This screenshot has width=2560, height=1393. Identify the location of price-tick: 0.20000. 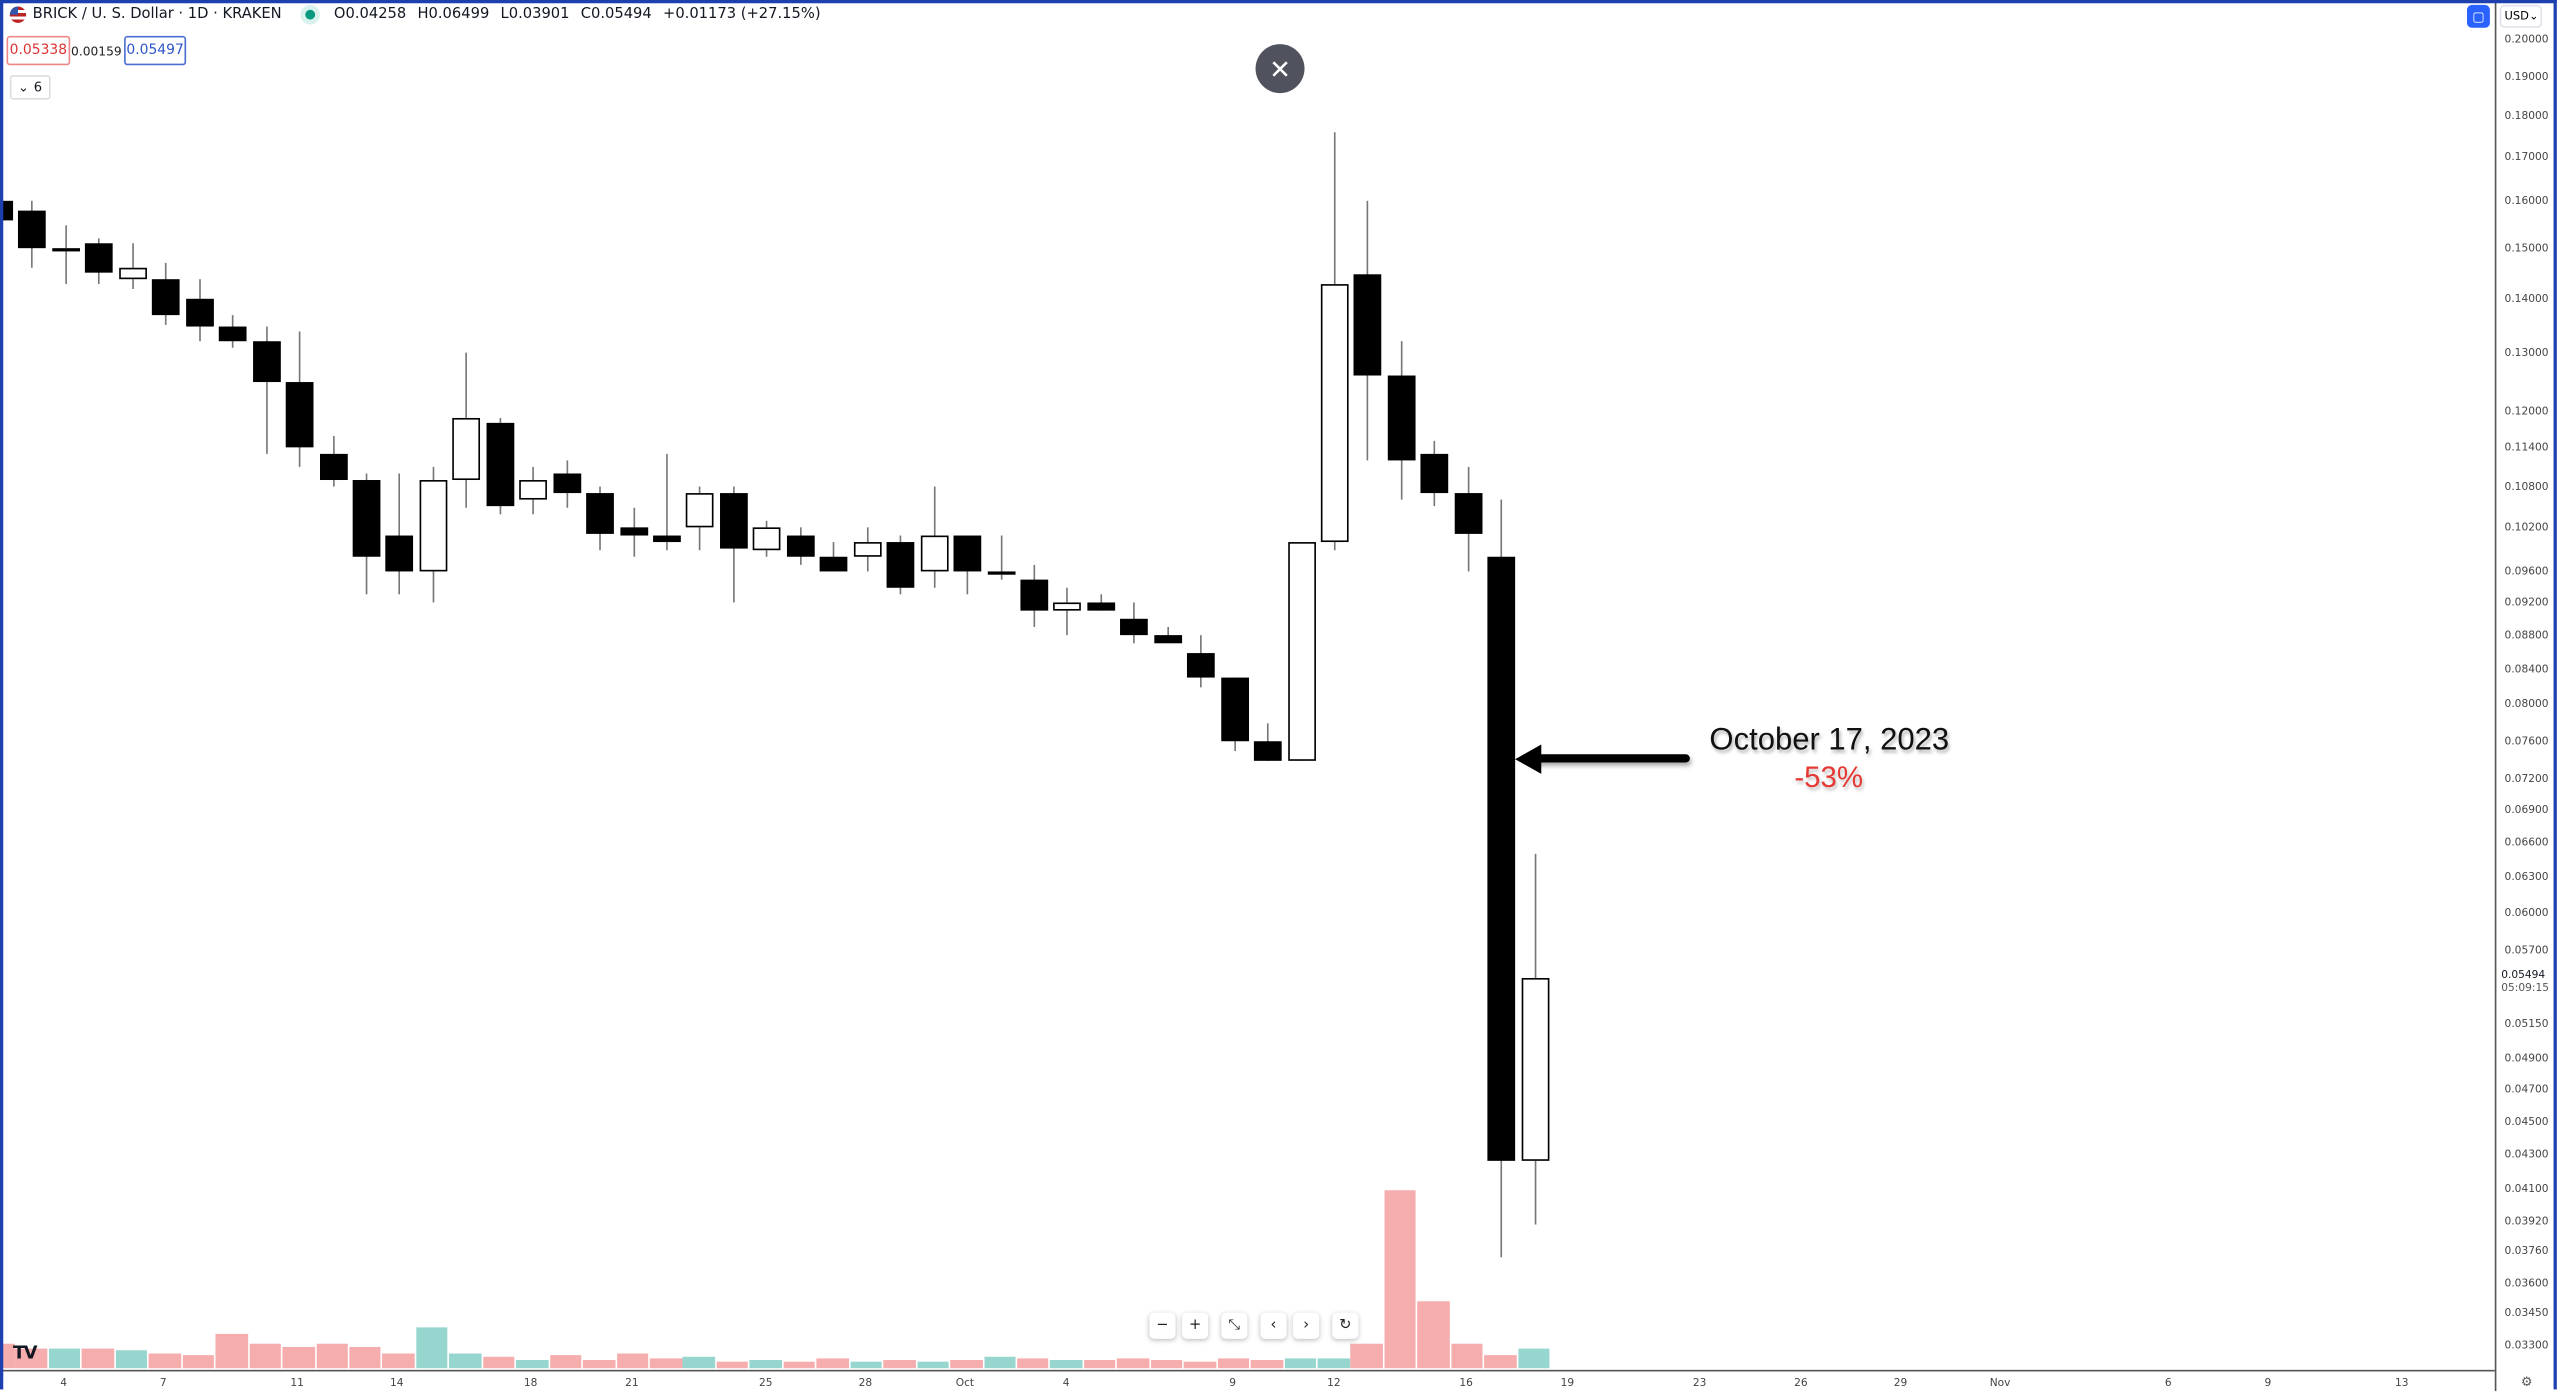
(2526, 39).